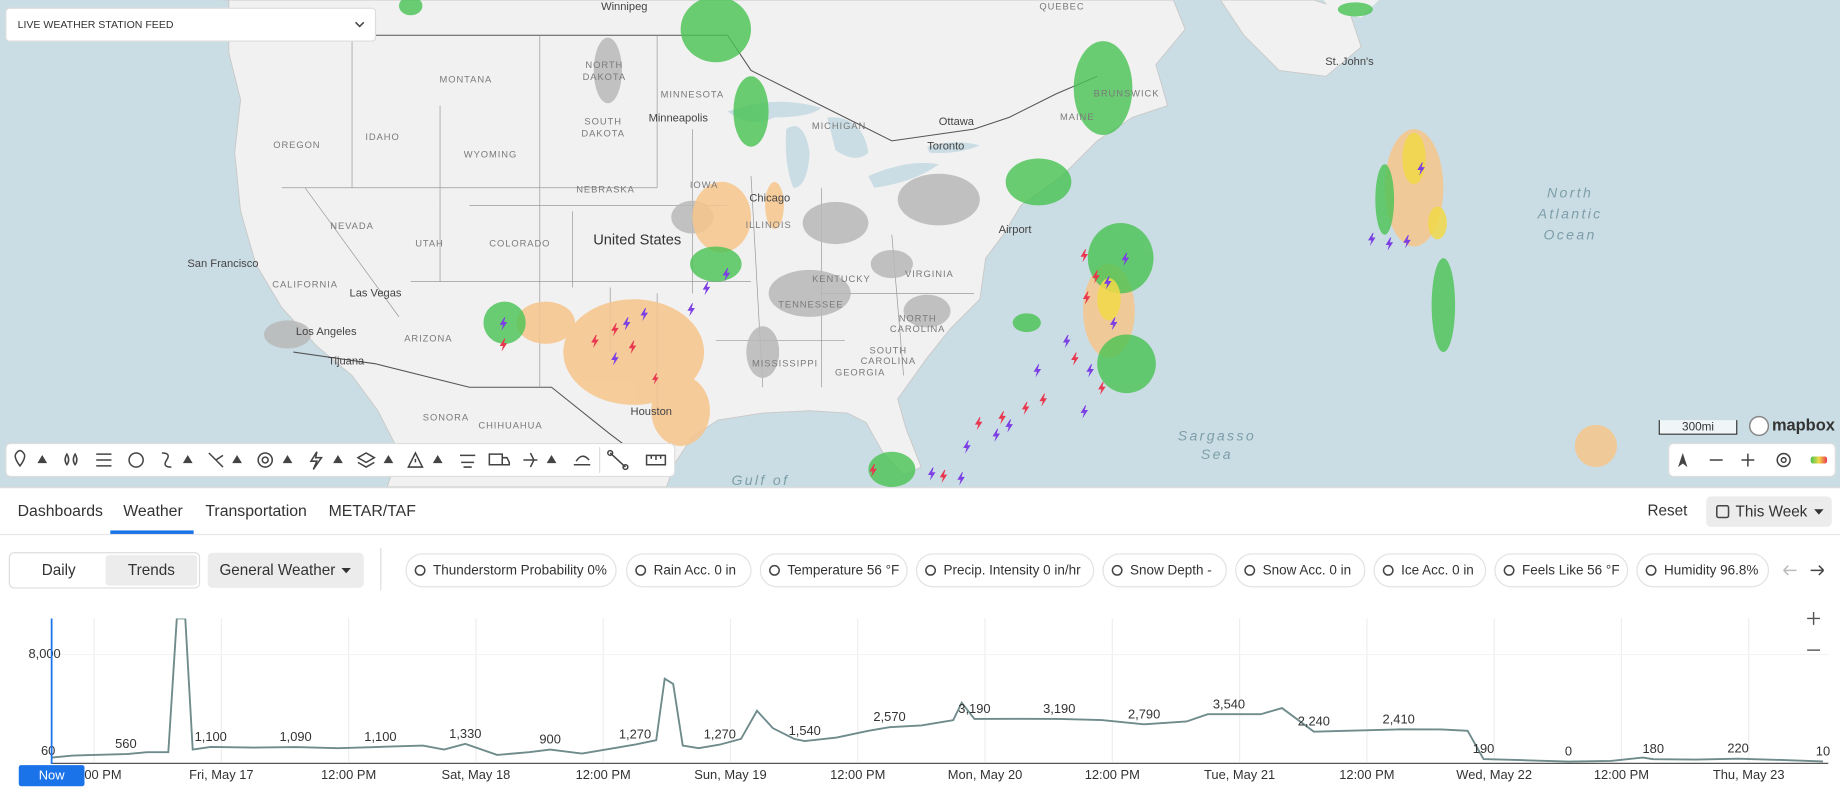 This screenshot has height=800, width=1840. I want to click on tab: Dashboards, so click(60, 511).